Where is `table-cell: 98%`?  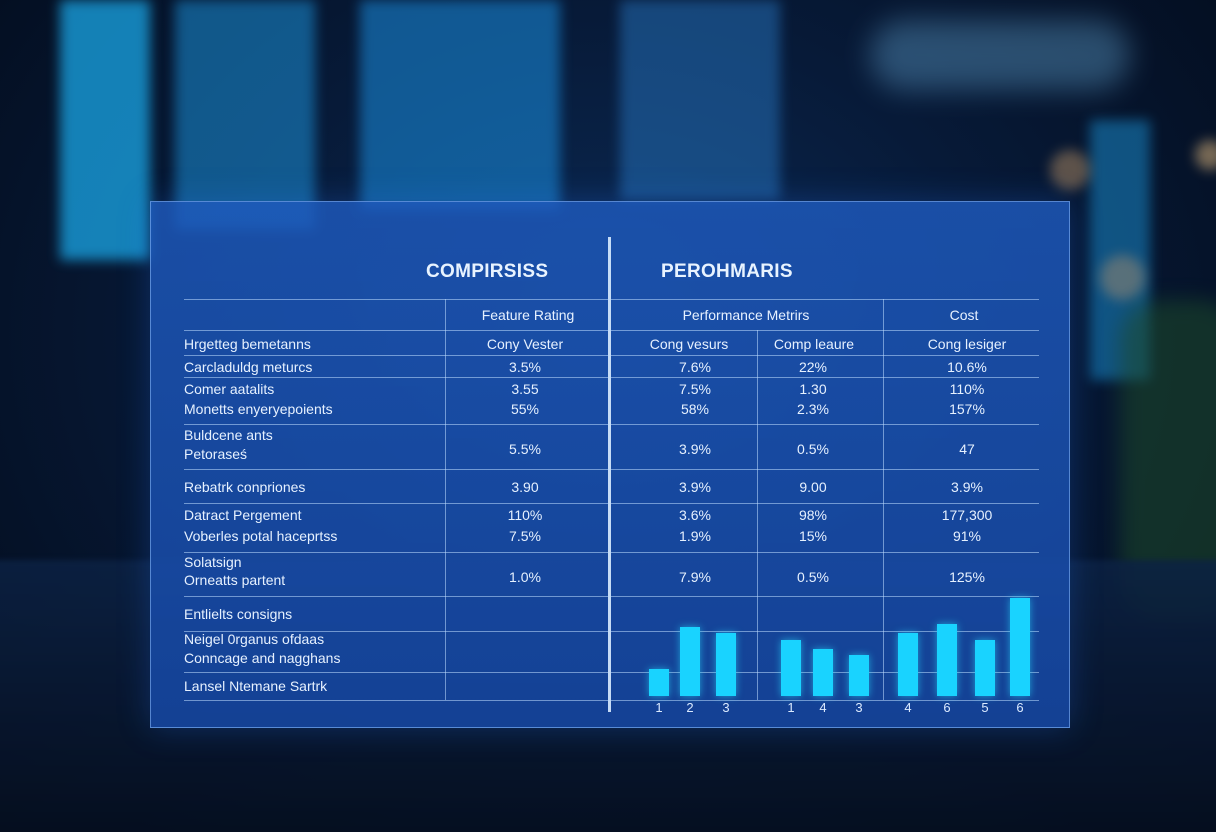
table-cell: 98% is located at coordinates (813, 515).